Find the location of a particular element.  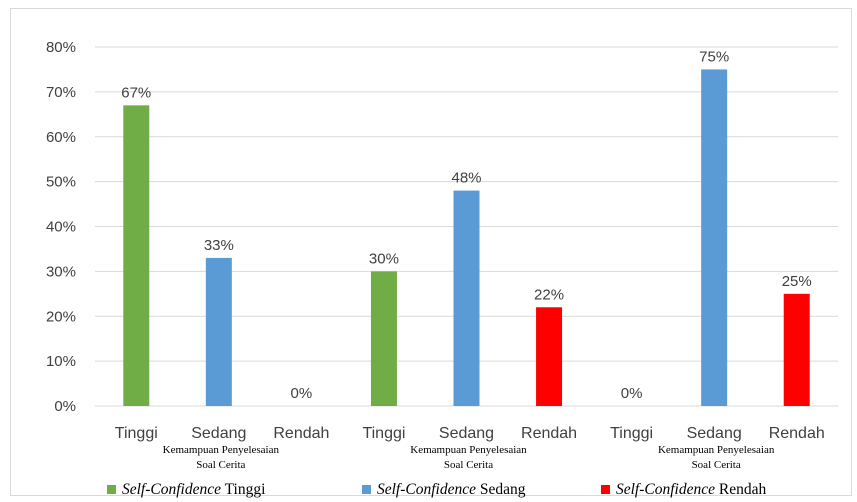

y-tick-label: 60% is located at coordinates (61, 137).